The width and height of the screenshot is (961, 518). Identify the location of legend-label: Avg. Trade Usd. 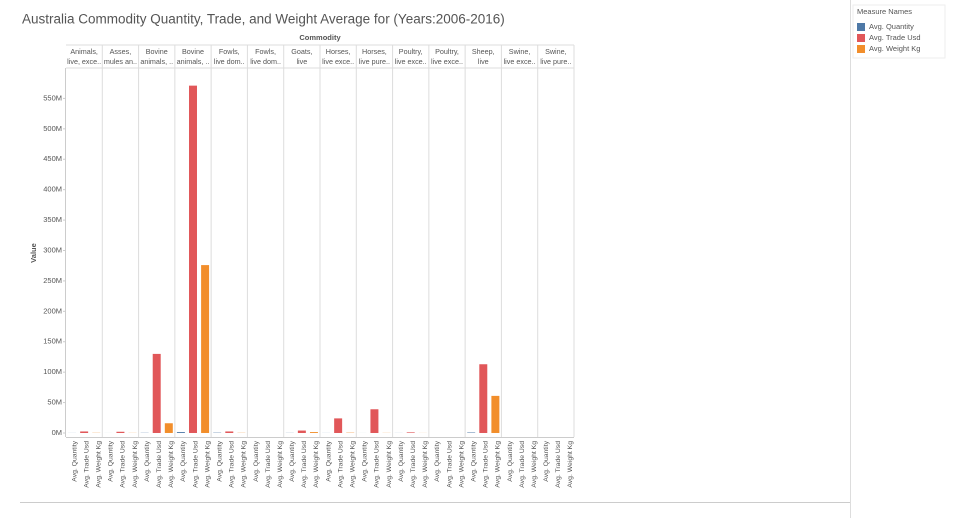
(895, 37).